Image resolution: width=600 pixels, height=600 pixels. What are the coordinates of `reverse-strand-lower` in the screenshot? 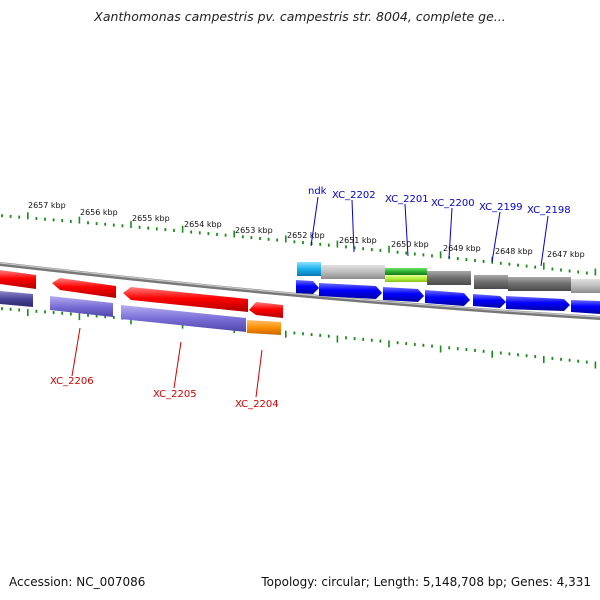 It's located at (140, 313).